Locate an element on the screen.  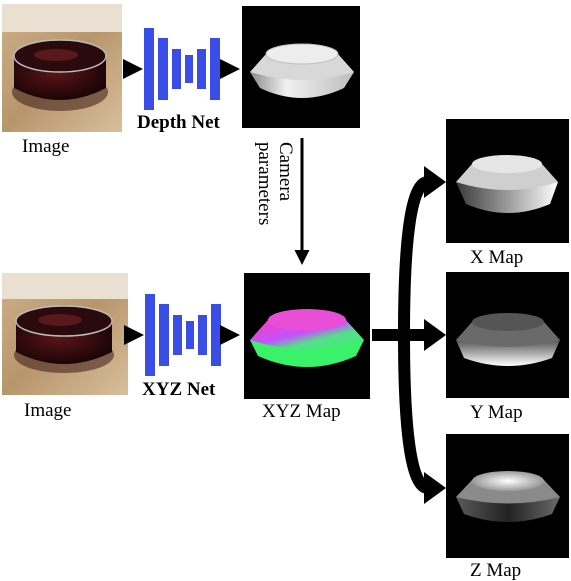
xyz-net-label: XYZ Net is located at coordinates (179, 389).